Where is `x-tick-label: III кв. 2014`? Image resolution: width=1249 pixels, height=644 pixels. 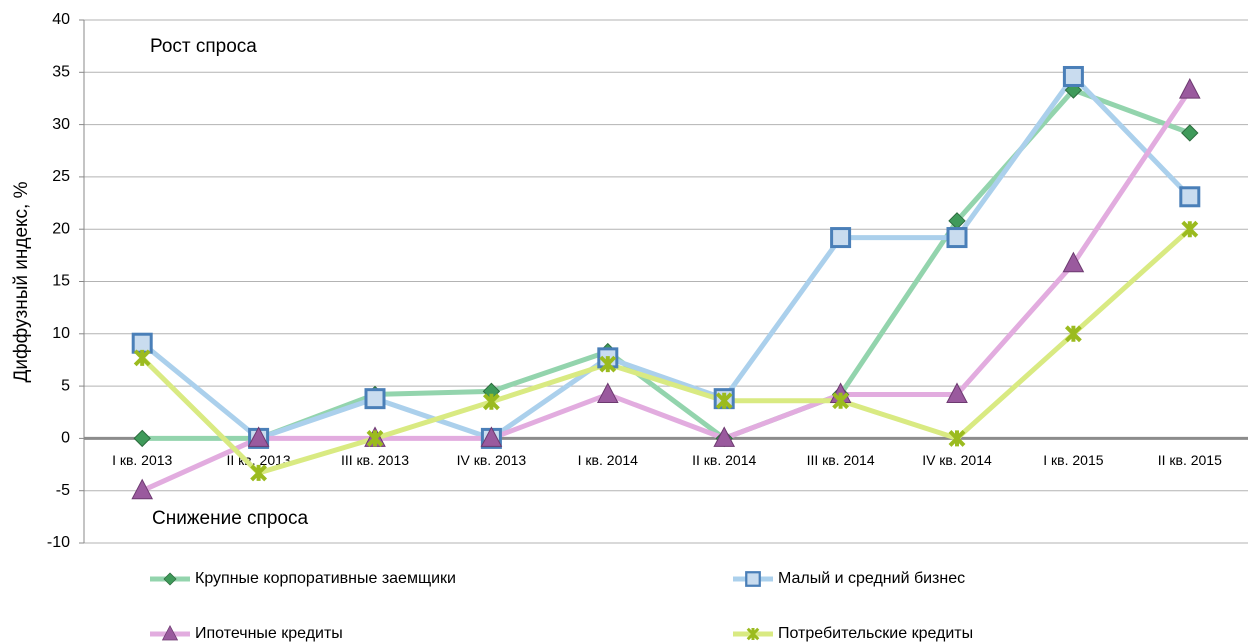
x-tick-label: III кв. 2014 is located at coordinates (841, 460).